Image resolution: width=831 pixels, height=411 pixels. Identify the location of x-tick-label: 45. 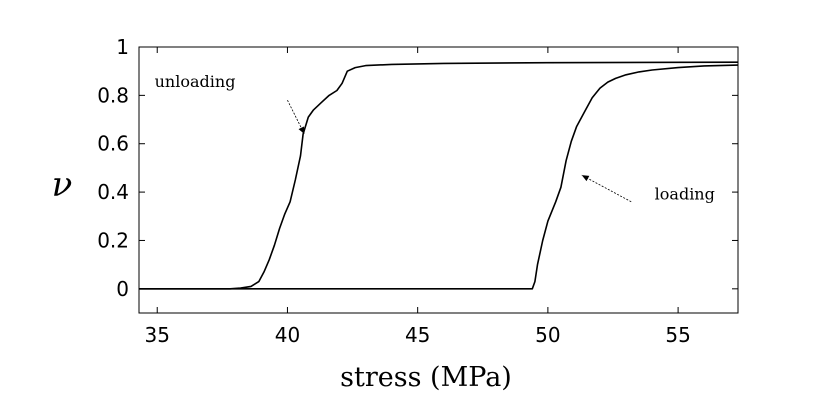
(417, 335).